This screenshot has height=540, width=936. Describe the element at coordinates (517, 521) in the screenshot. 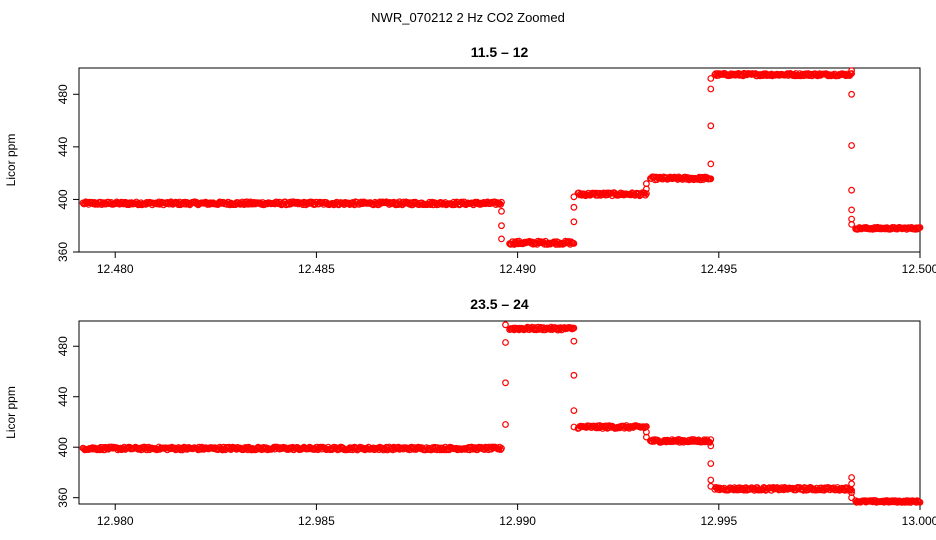

I see `x-tick-label: 12.990` at that location.